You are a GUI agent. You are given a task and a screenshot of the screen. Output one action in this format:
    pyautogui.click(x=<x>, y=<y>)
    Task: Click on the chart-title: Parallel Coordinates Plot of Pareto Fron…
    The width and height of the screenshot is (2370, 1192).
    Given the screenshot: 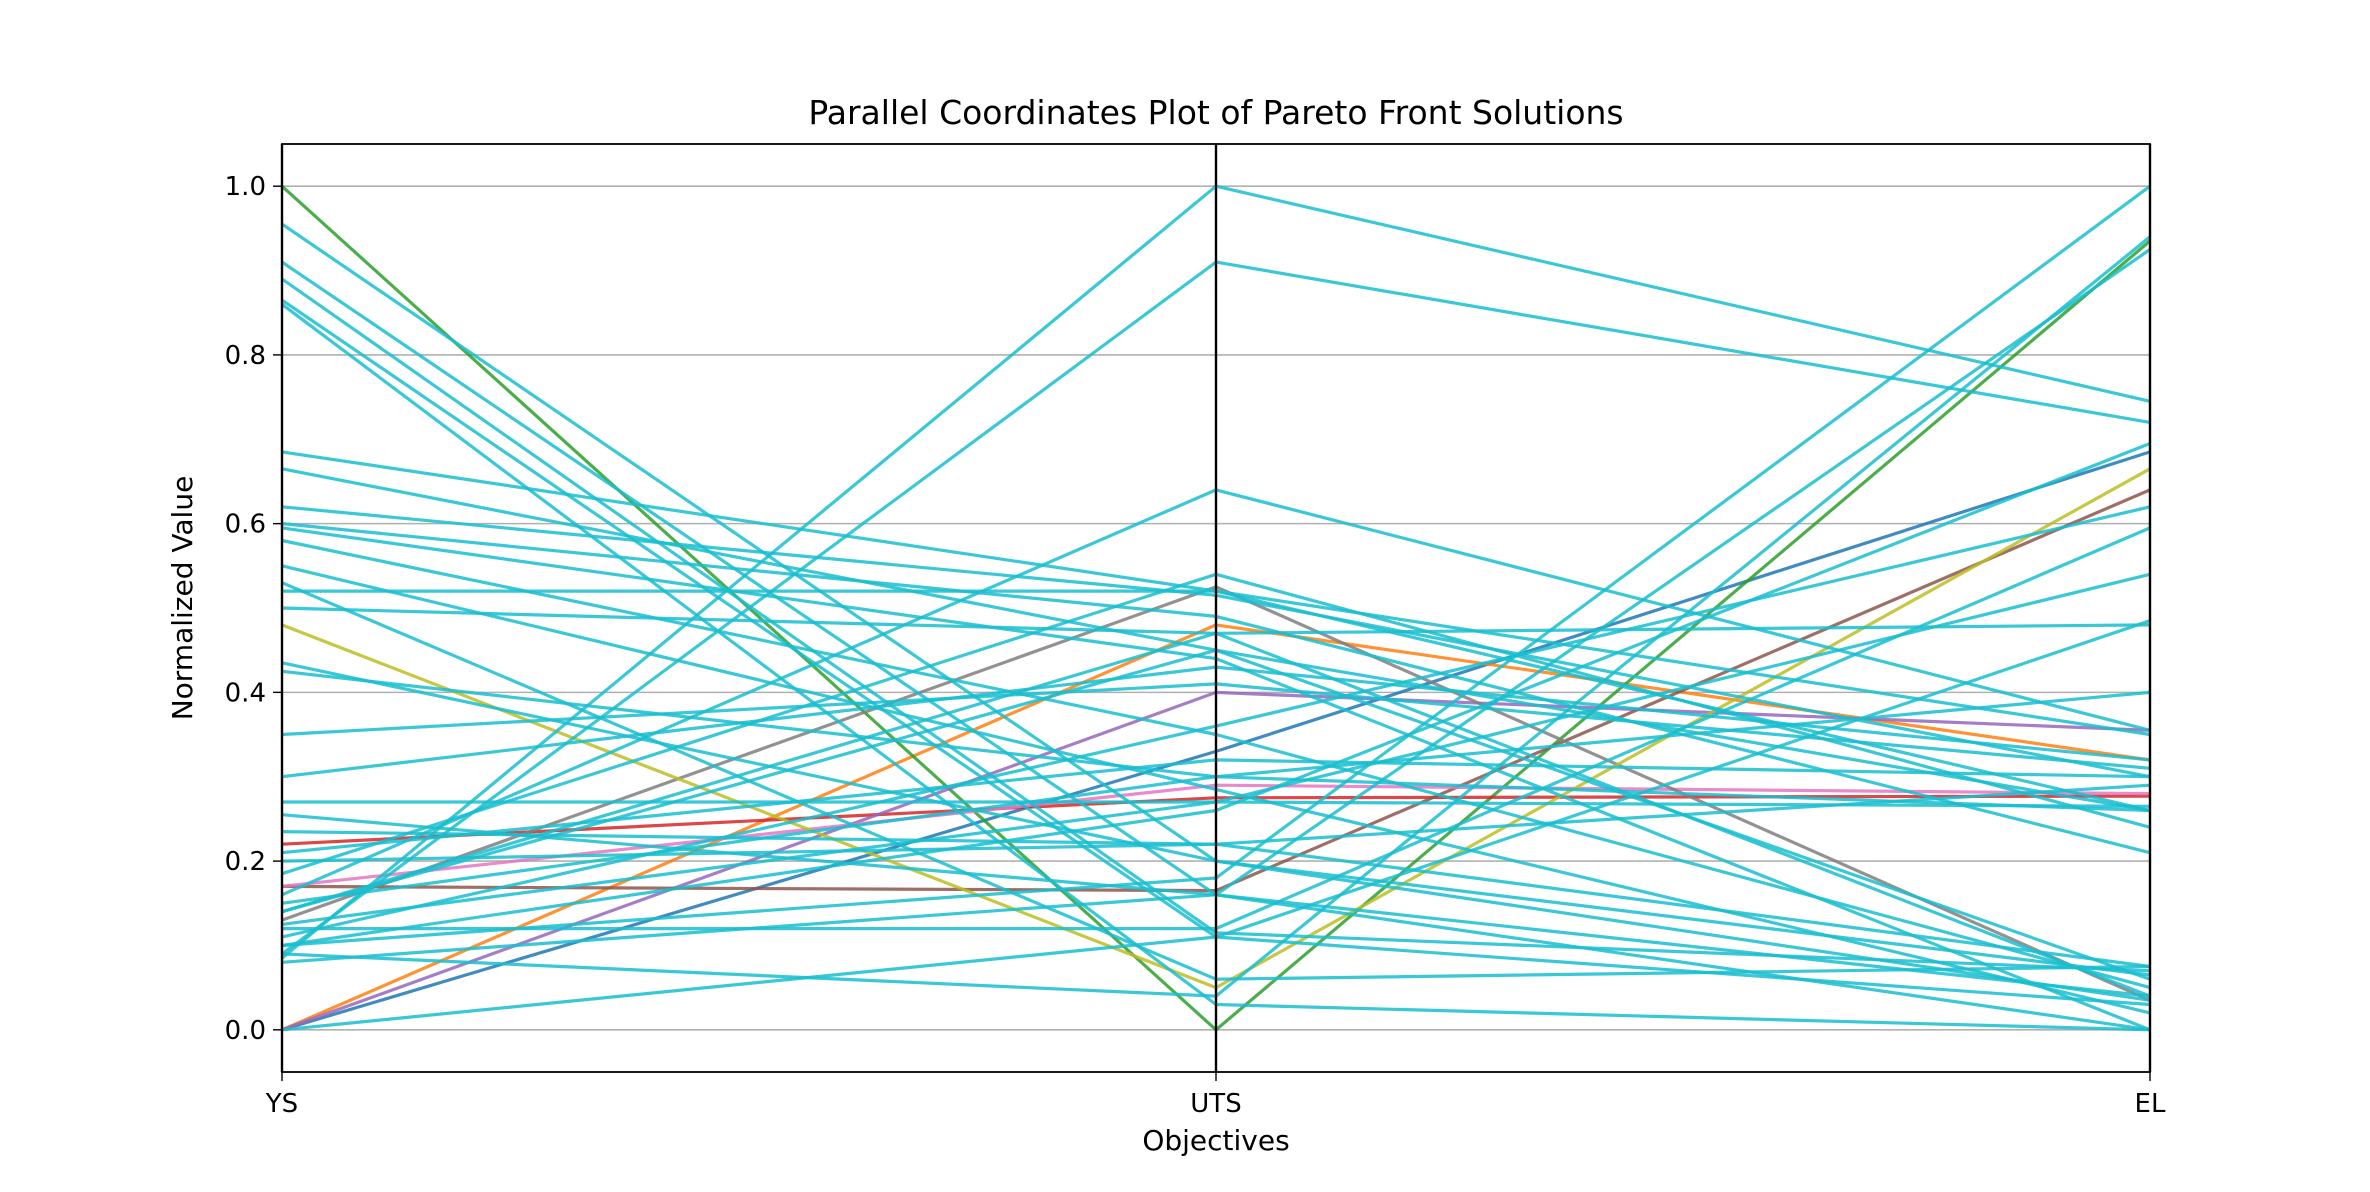 What is the action you would take?
    pyautogui.click(x=1215, y=112)
    